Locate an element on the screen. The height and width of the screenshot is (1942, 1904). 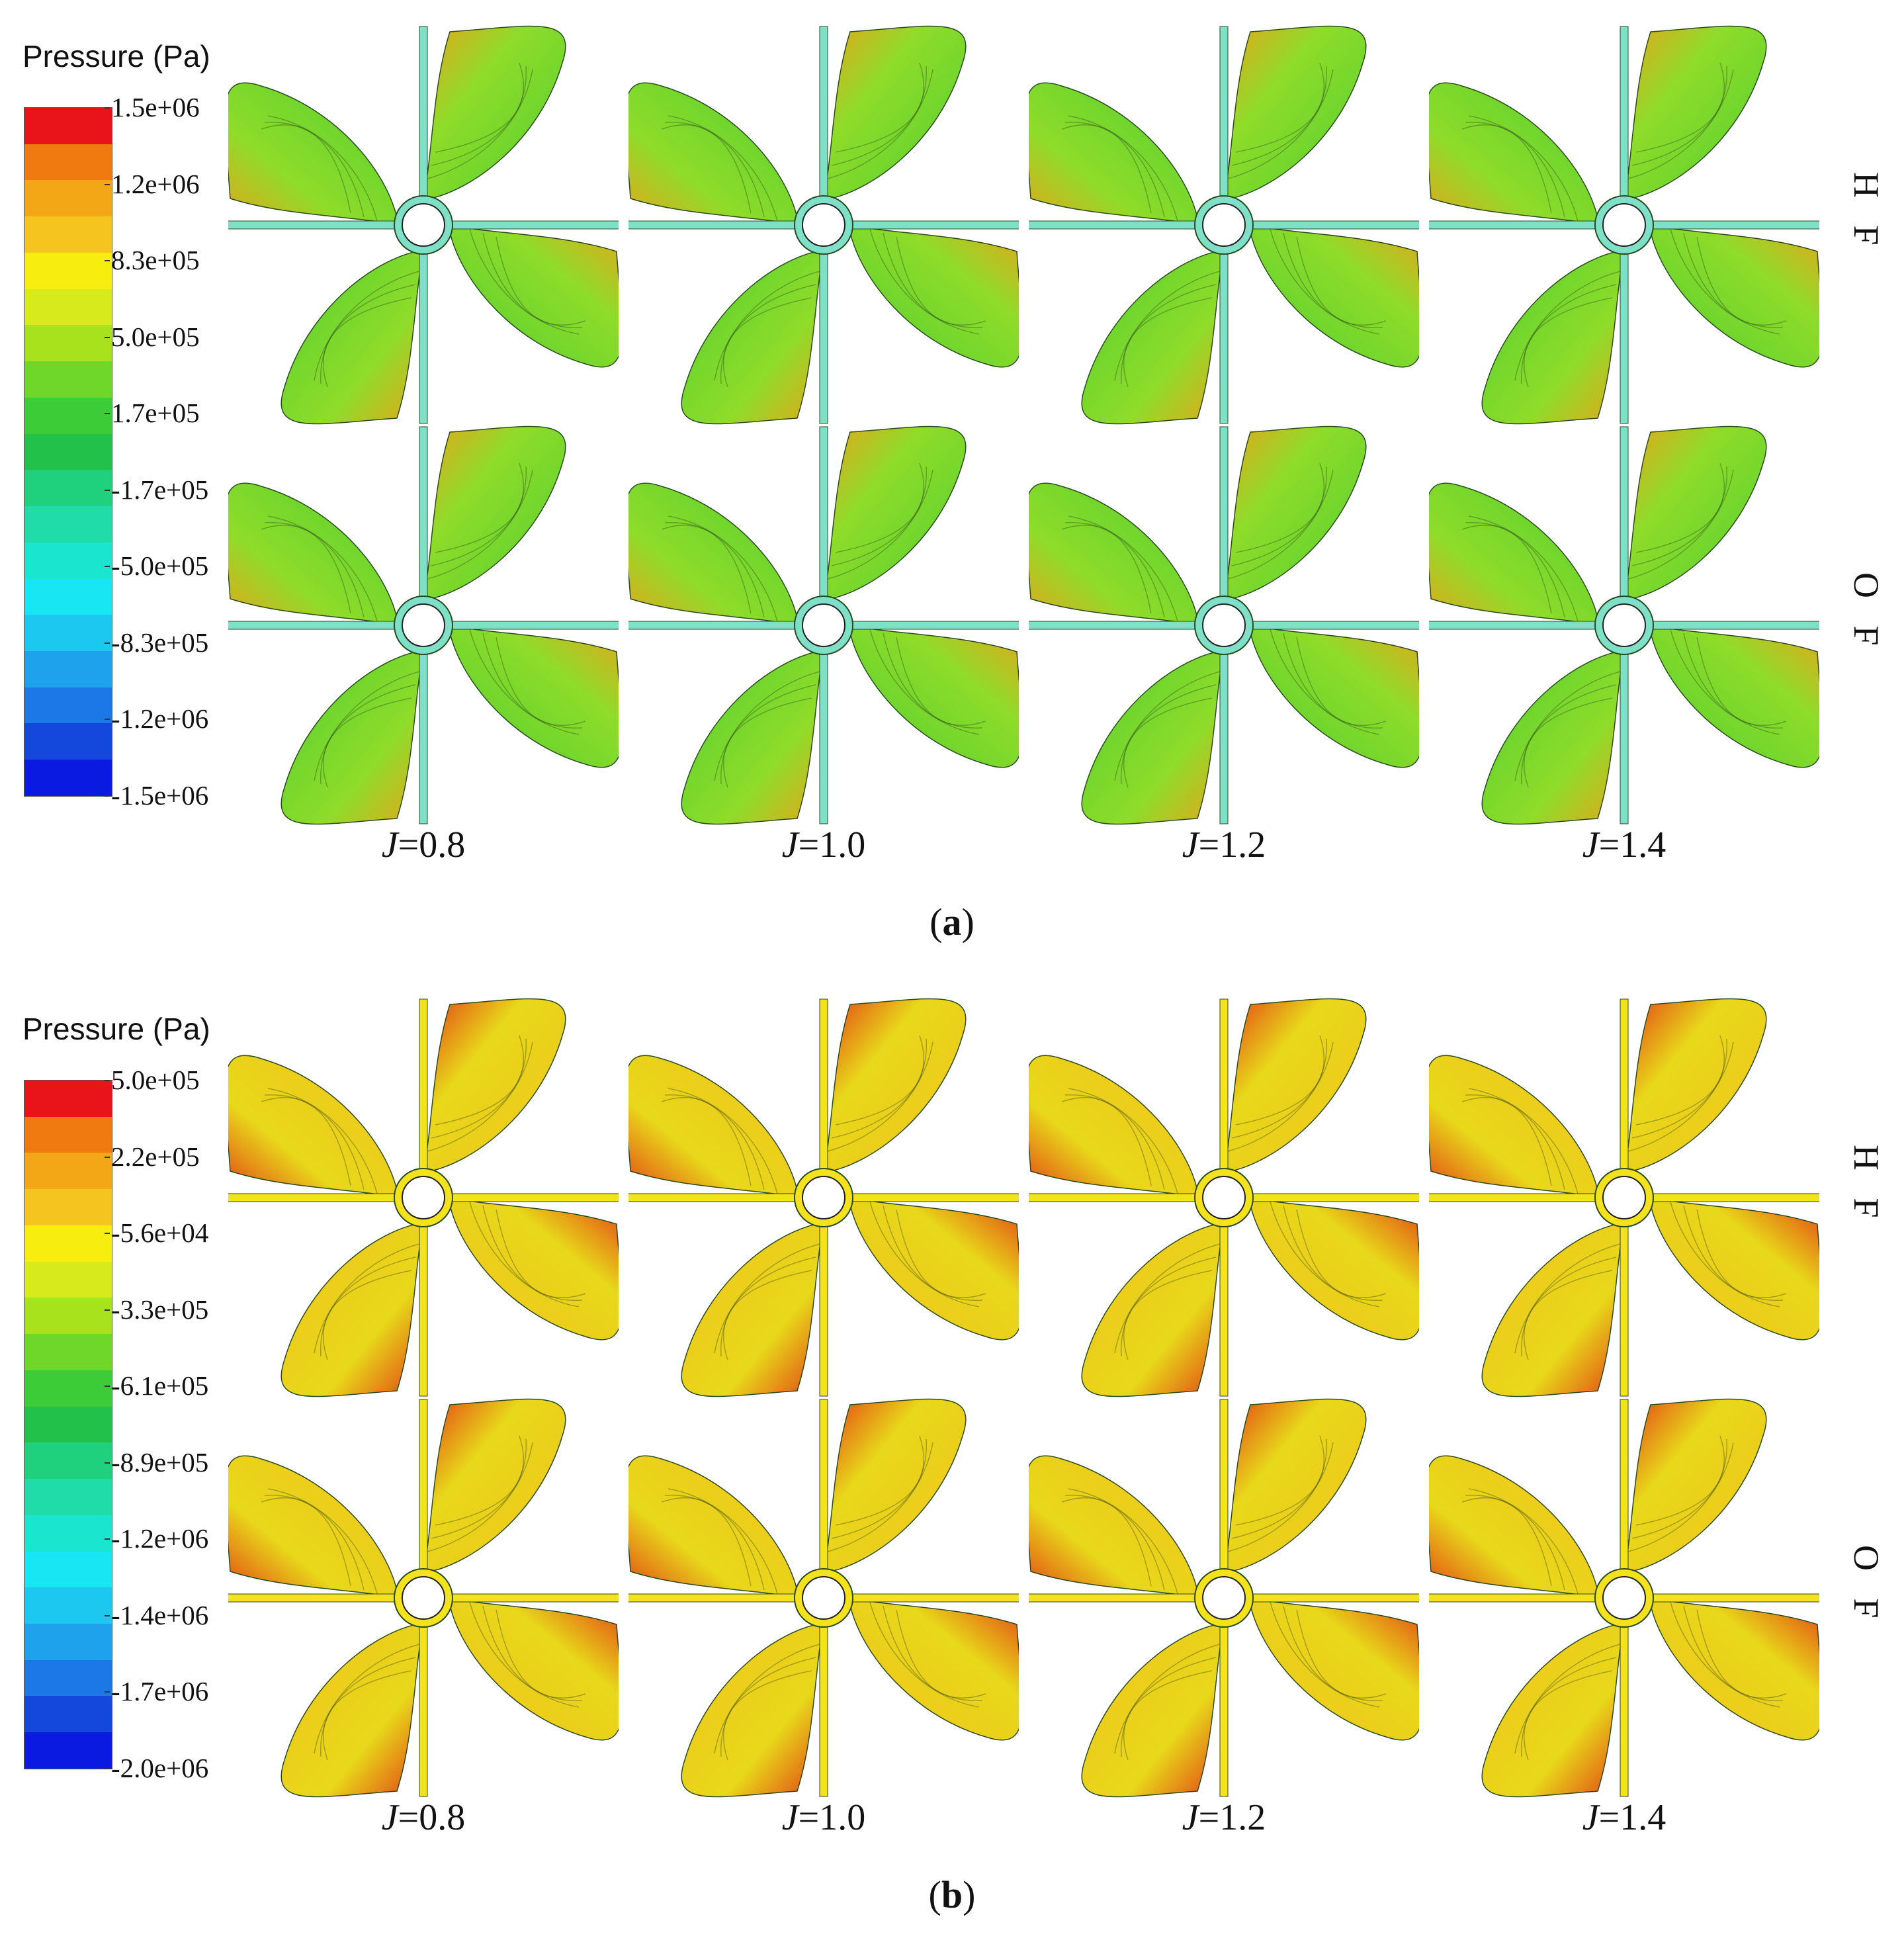
advance-ratio-label: J=1.2 is located at coordinates (1224, 1817).